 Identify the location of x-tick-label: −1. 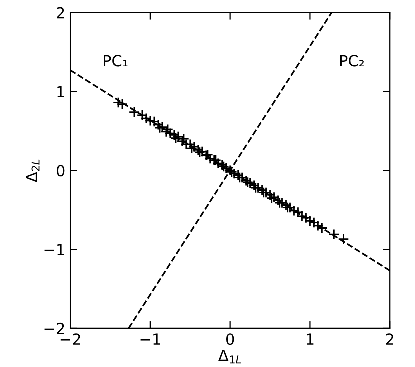
(150, 339).